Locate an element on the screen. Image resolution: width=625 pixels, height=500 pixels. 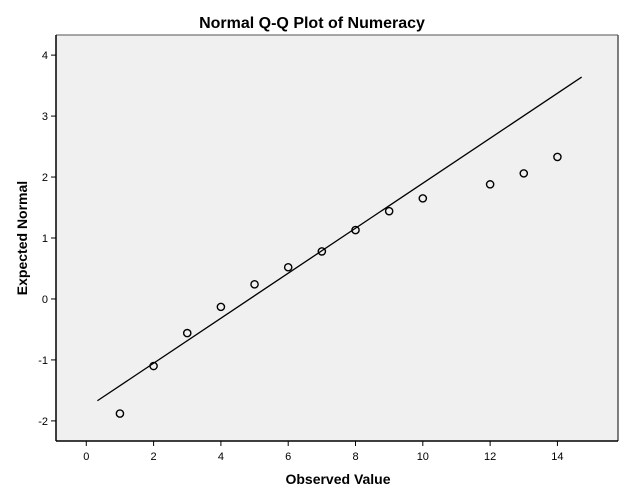
y-tick-label: -2 is located at coordinates (43, 422).